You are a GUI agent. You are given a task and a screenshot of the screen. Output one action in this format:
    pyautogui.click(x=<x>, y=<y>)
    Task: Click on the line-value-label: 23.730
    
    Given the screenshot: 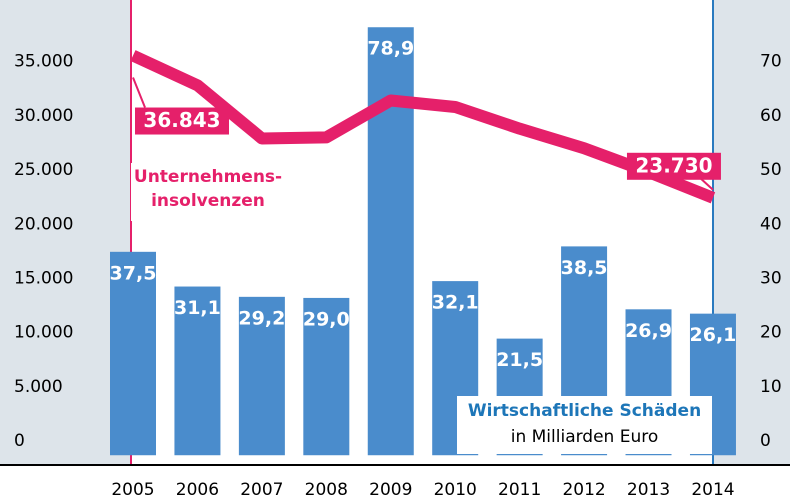 What is the action you would take?
    pyautogui.click(x=673, y=165)
    